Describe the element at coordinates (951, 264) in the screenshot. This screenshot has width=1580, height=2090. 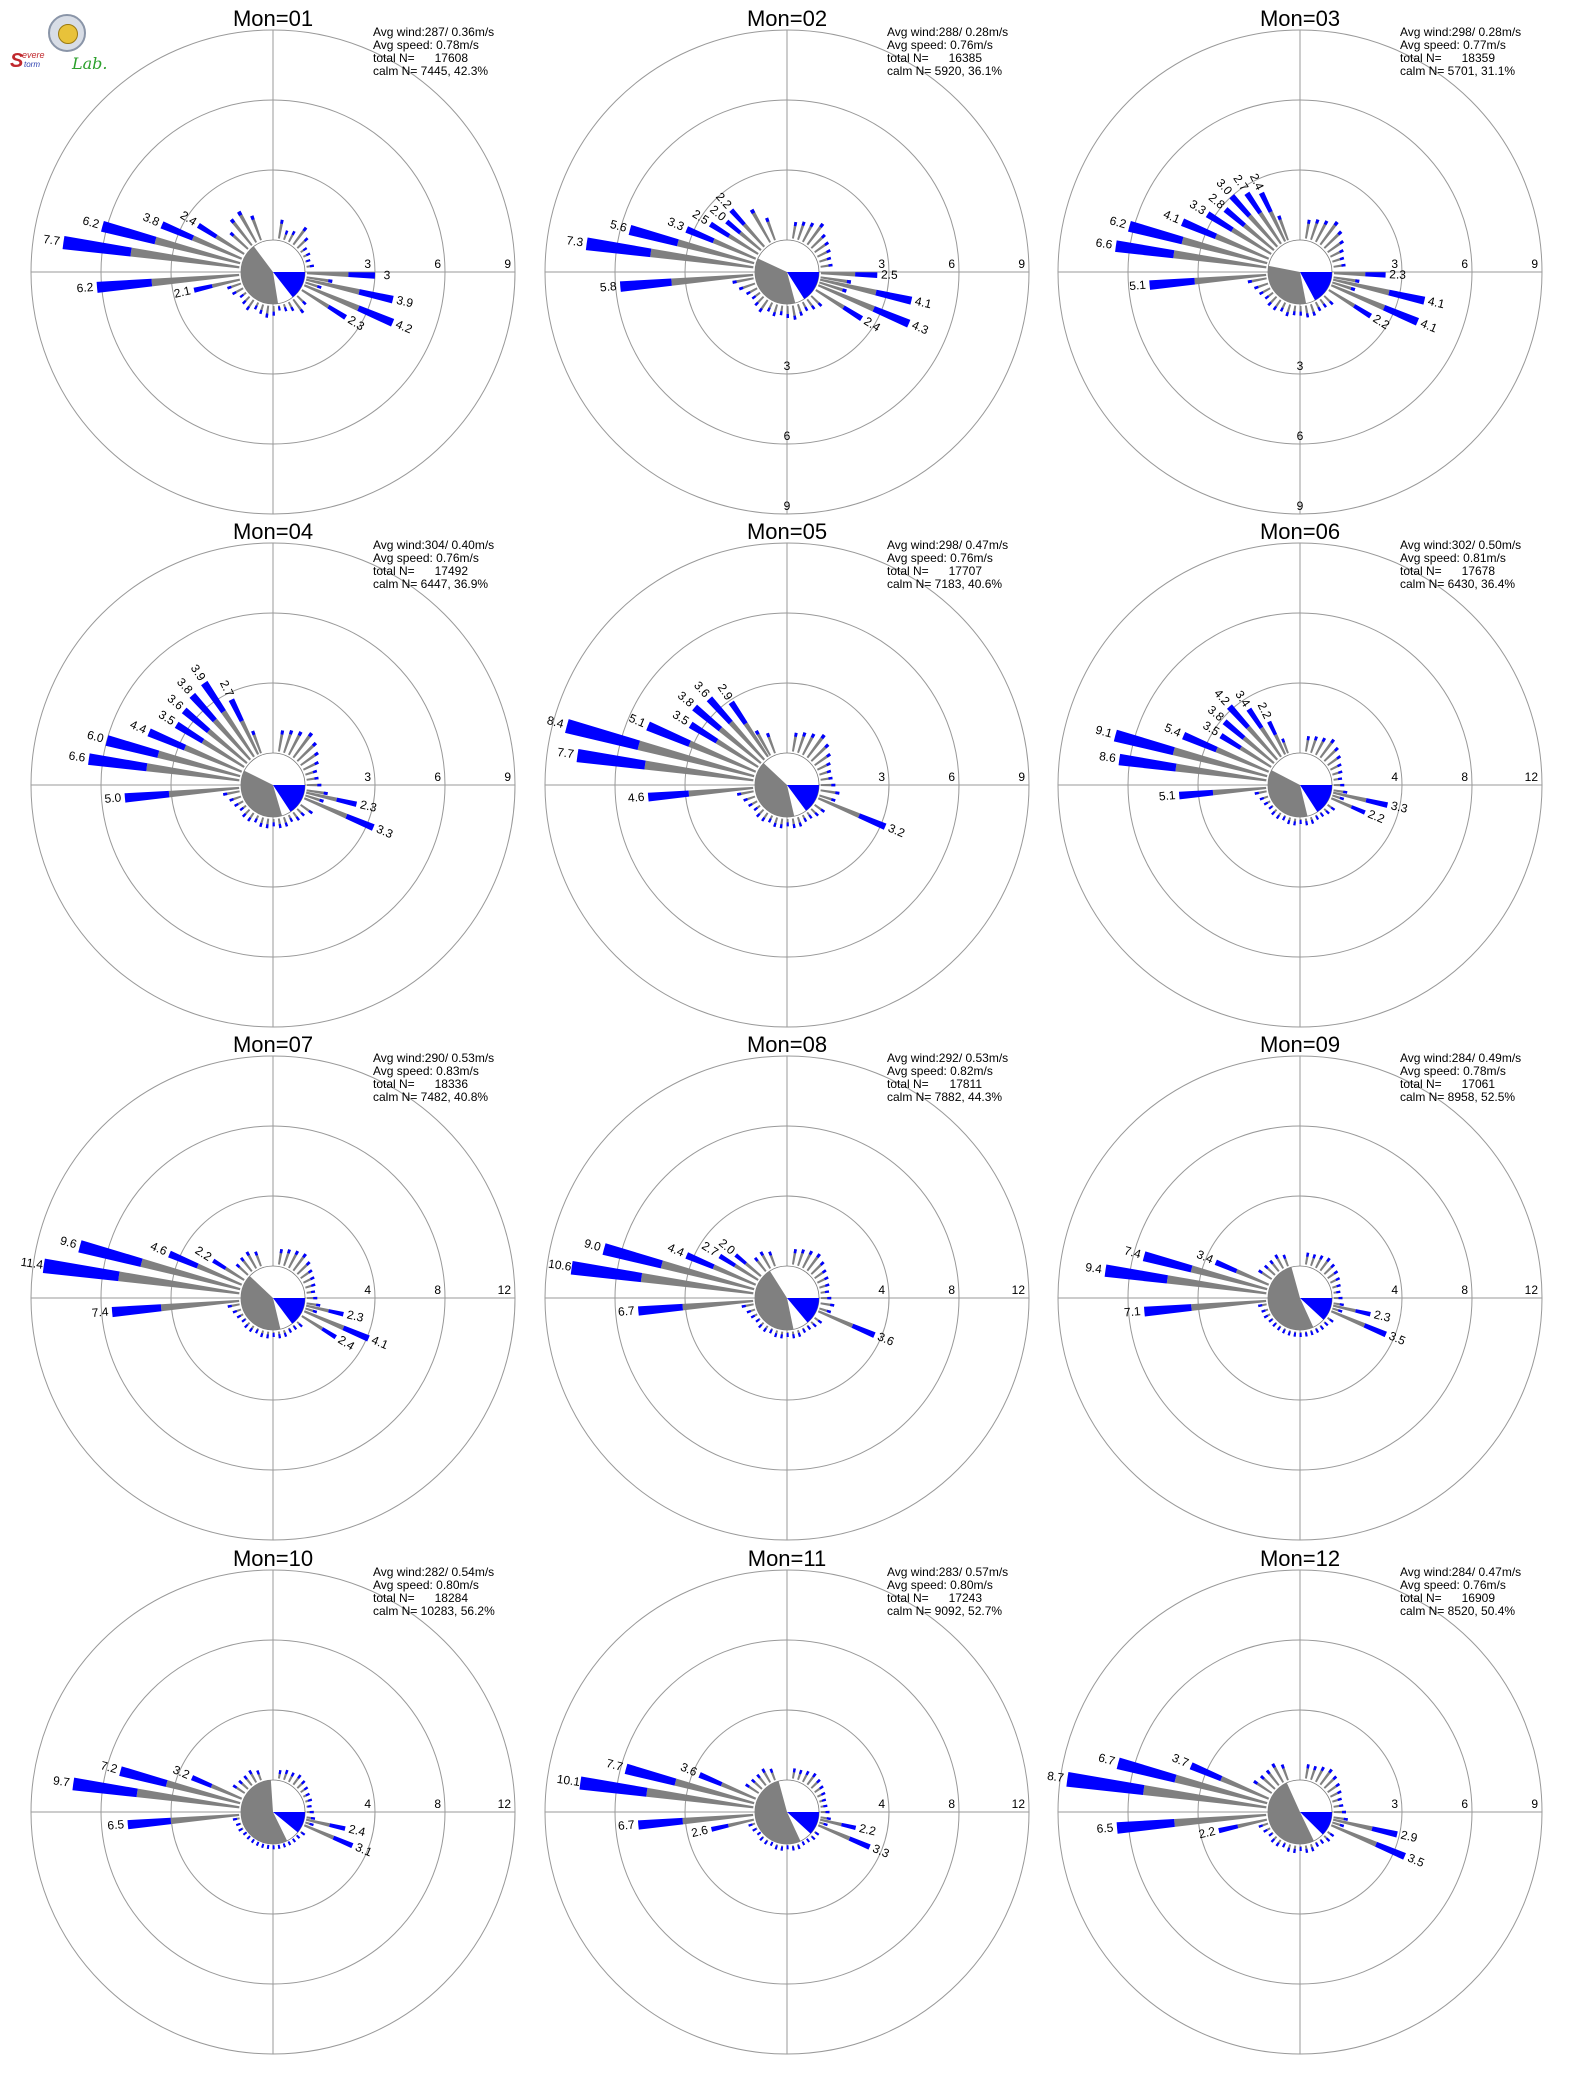
I see `ring-tick-label: 6` at that location.